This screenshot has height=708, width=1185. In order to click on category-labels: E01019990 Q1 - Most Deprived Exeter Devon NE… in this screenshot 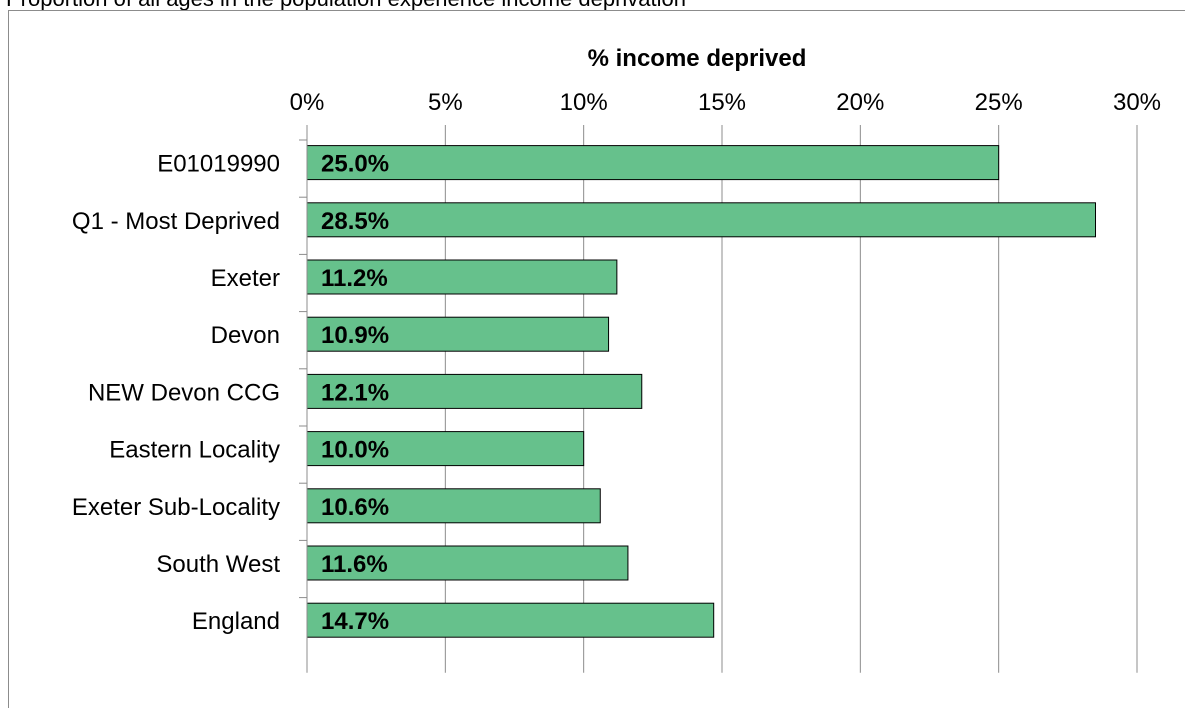, I will do `click(189, 387)`.